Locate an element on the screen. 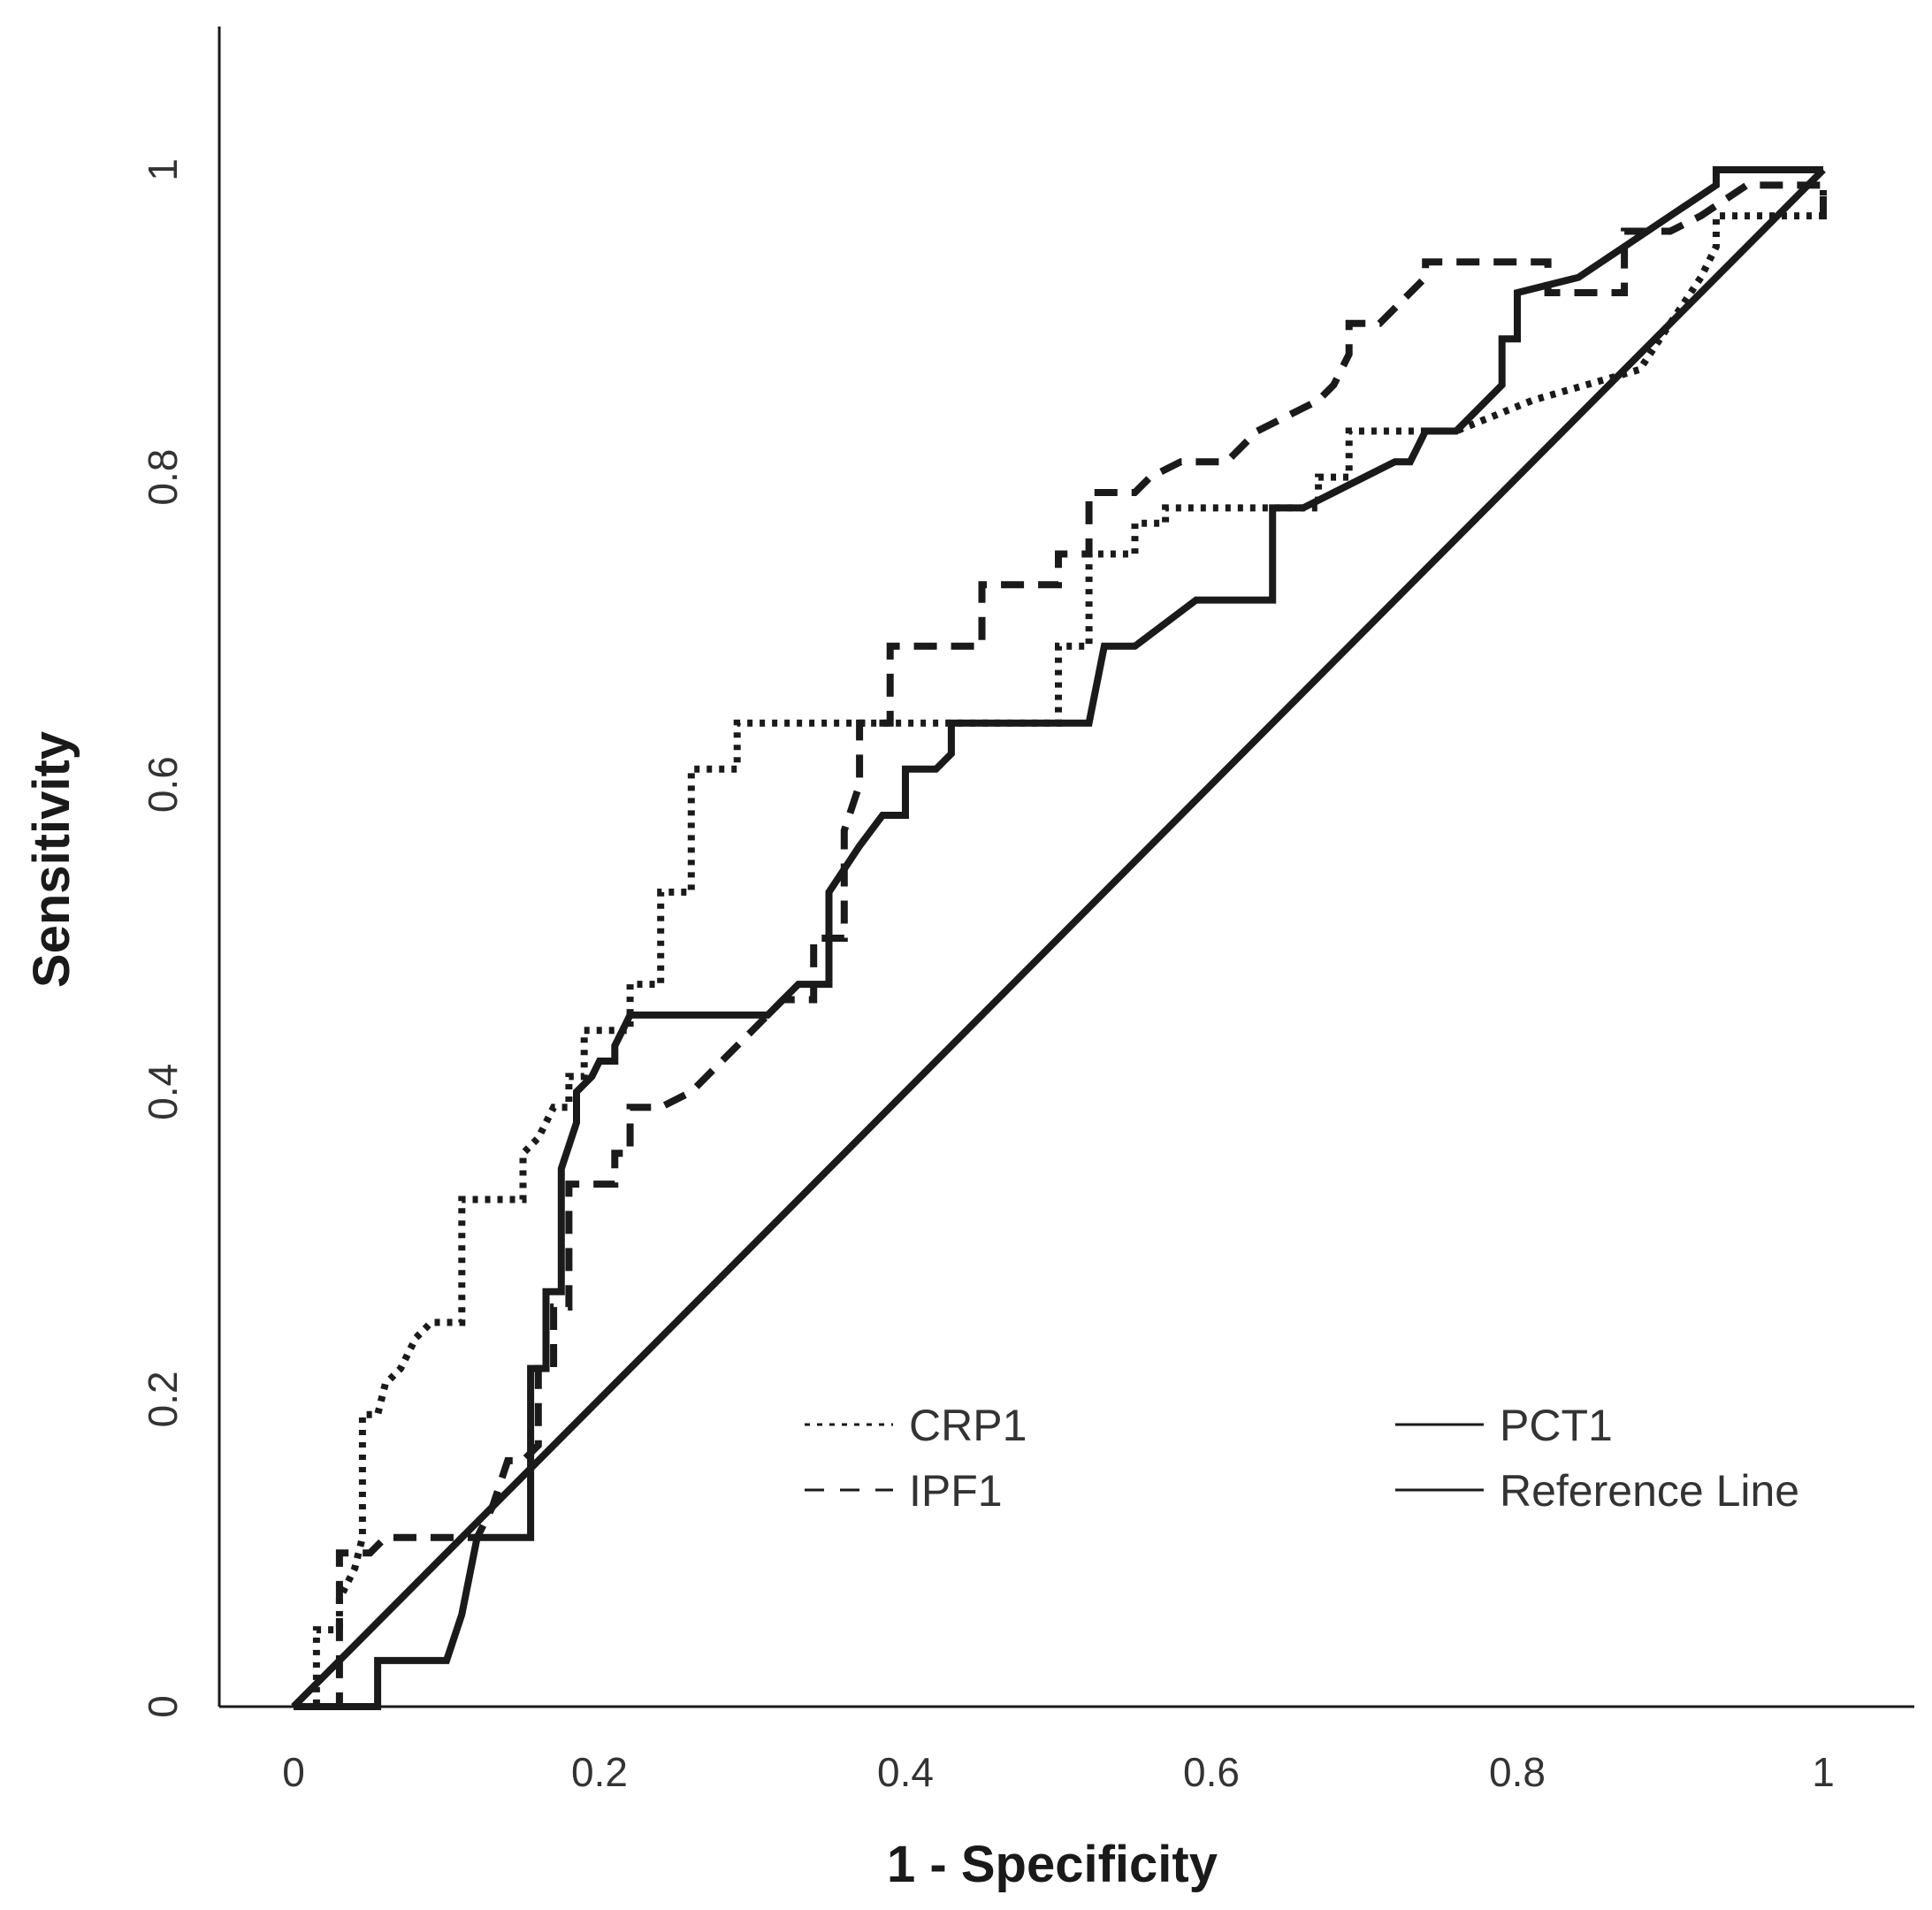  x-tick-labels: 0 0.2 0.4 0.6 0.8 1 is located at coordinates (1058, 1772).